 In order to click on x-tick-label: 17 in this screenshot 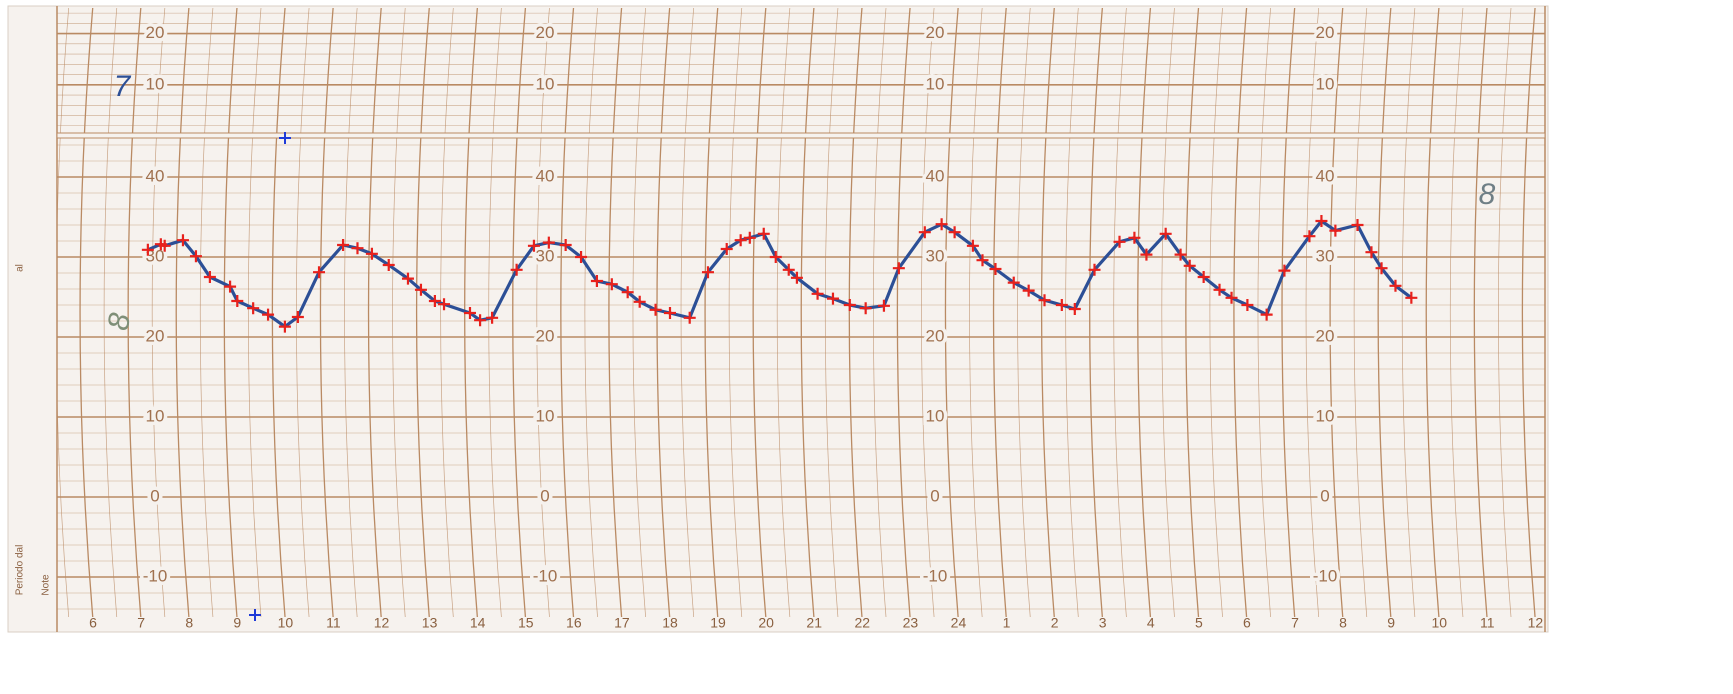, I will do `click(622, 623)`.